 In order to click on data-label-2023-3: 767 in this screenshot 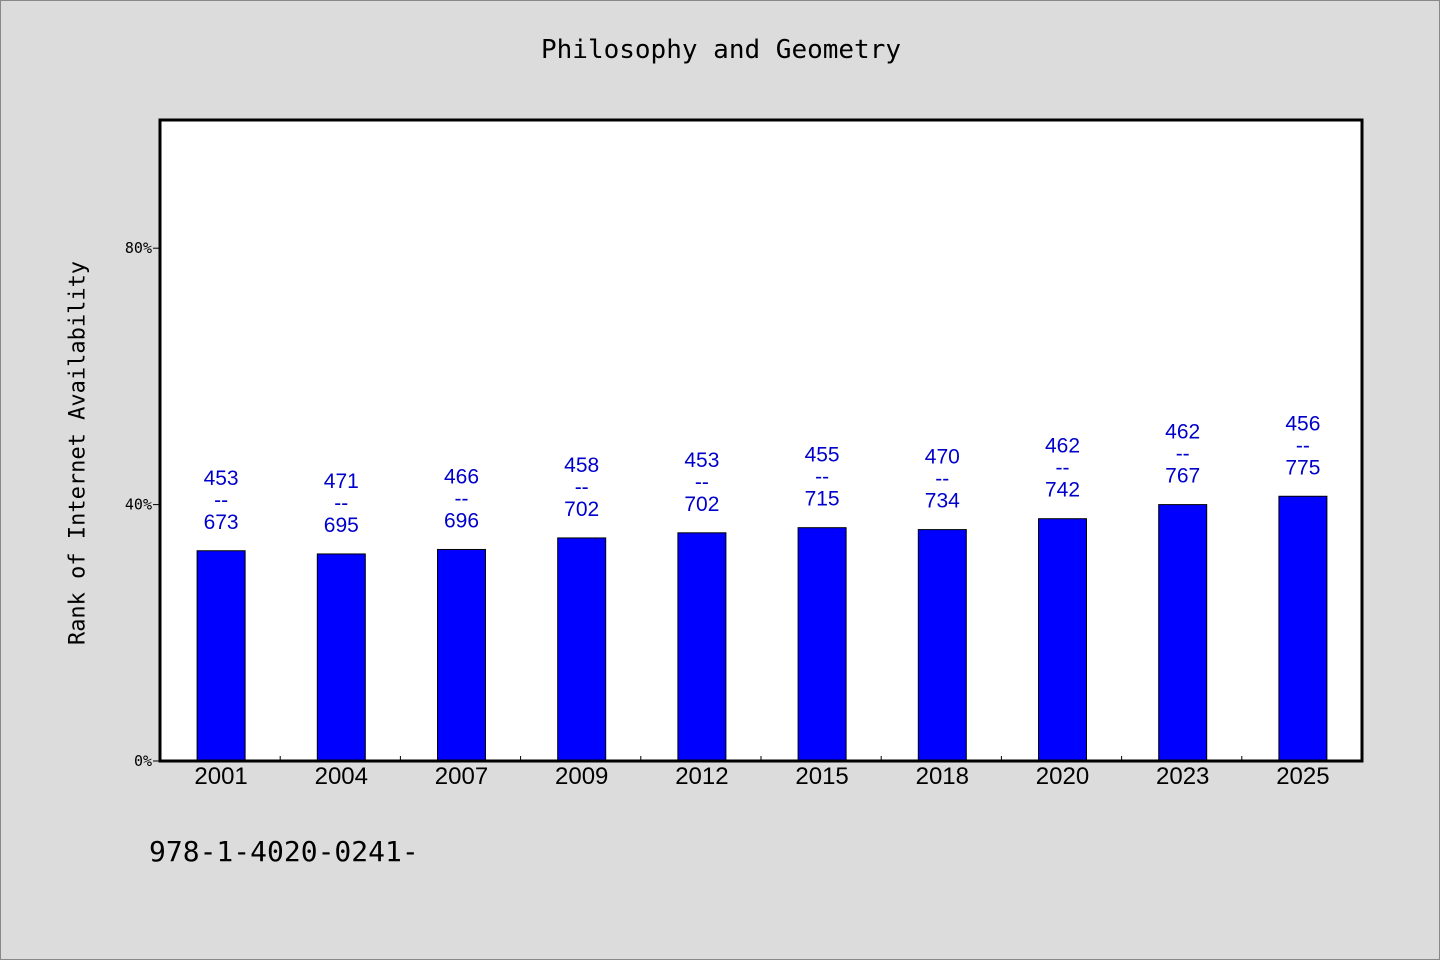, I will do `click(1182, 476)`.